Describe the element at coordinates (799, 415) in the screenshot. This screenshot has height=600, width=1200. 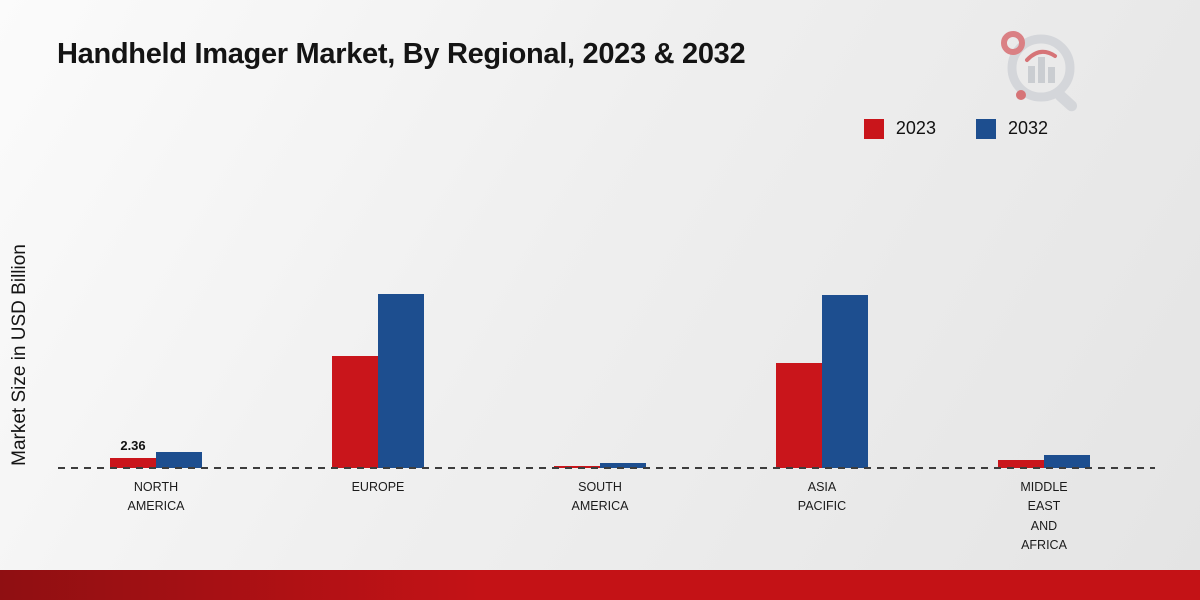
I see `bar-2023-asia-pacific` at that location.